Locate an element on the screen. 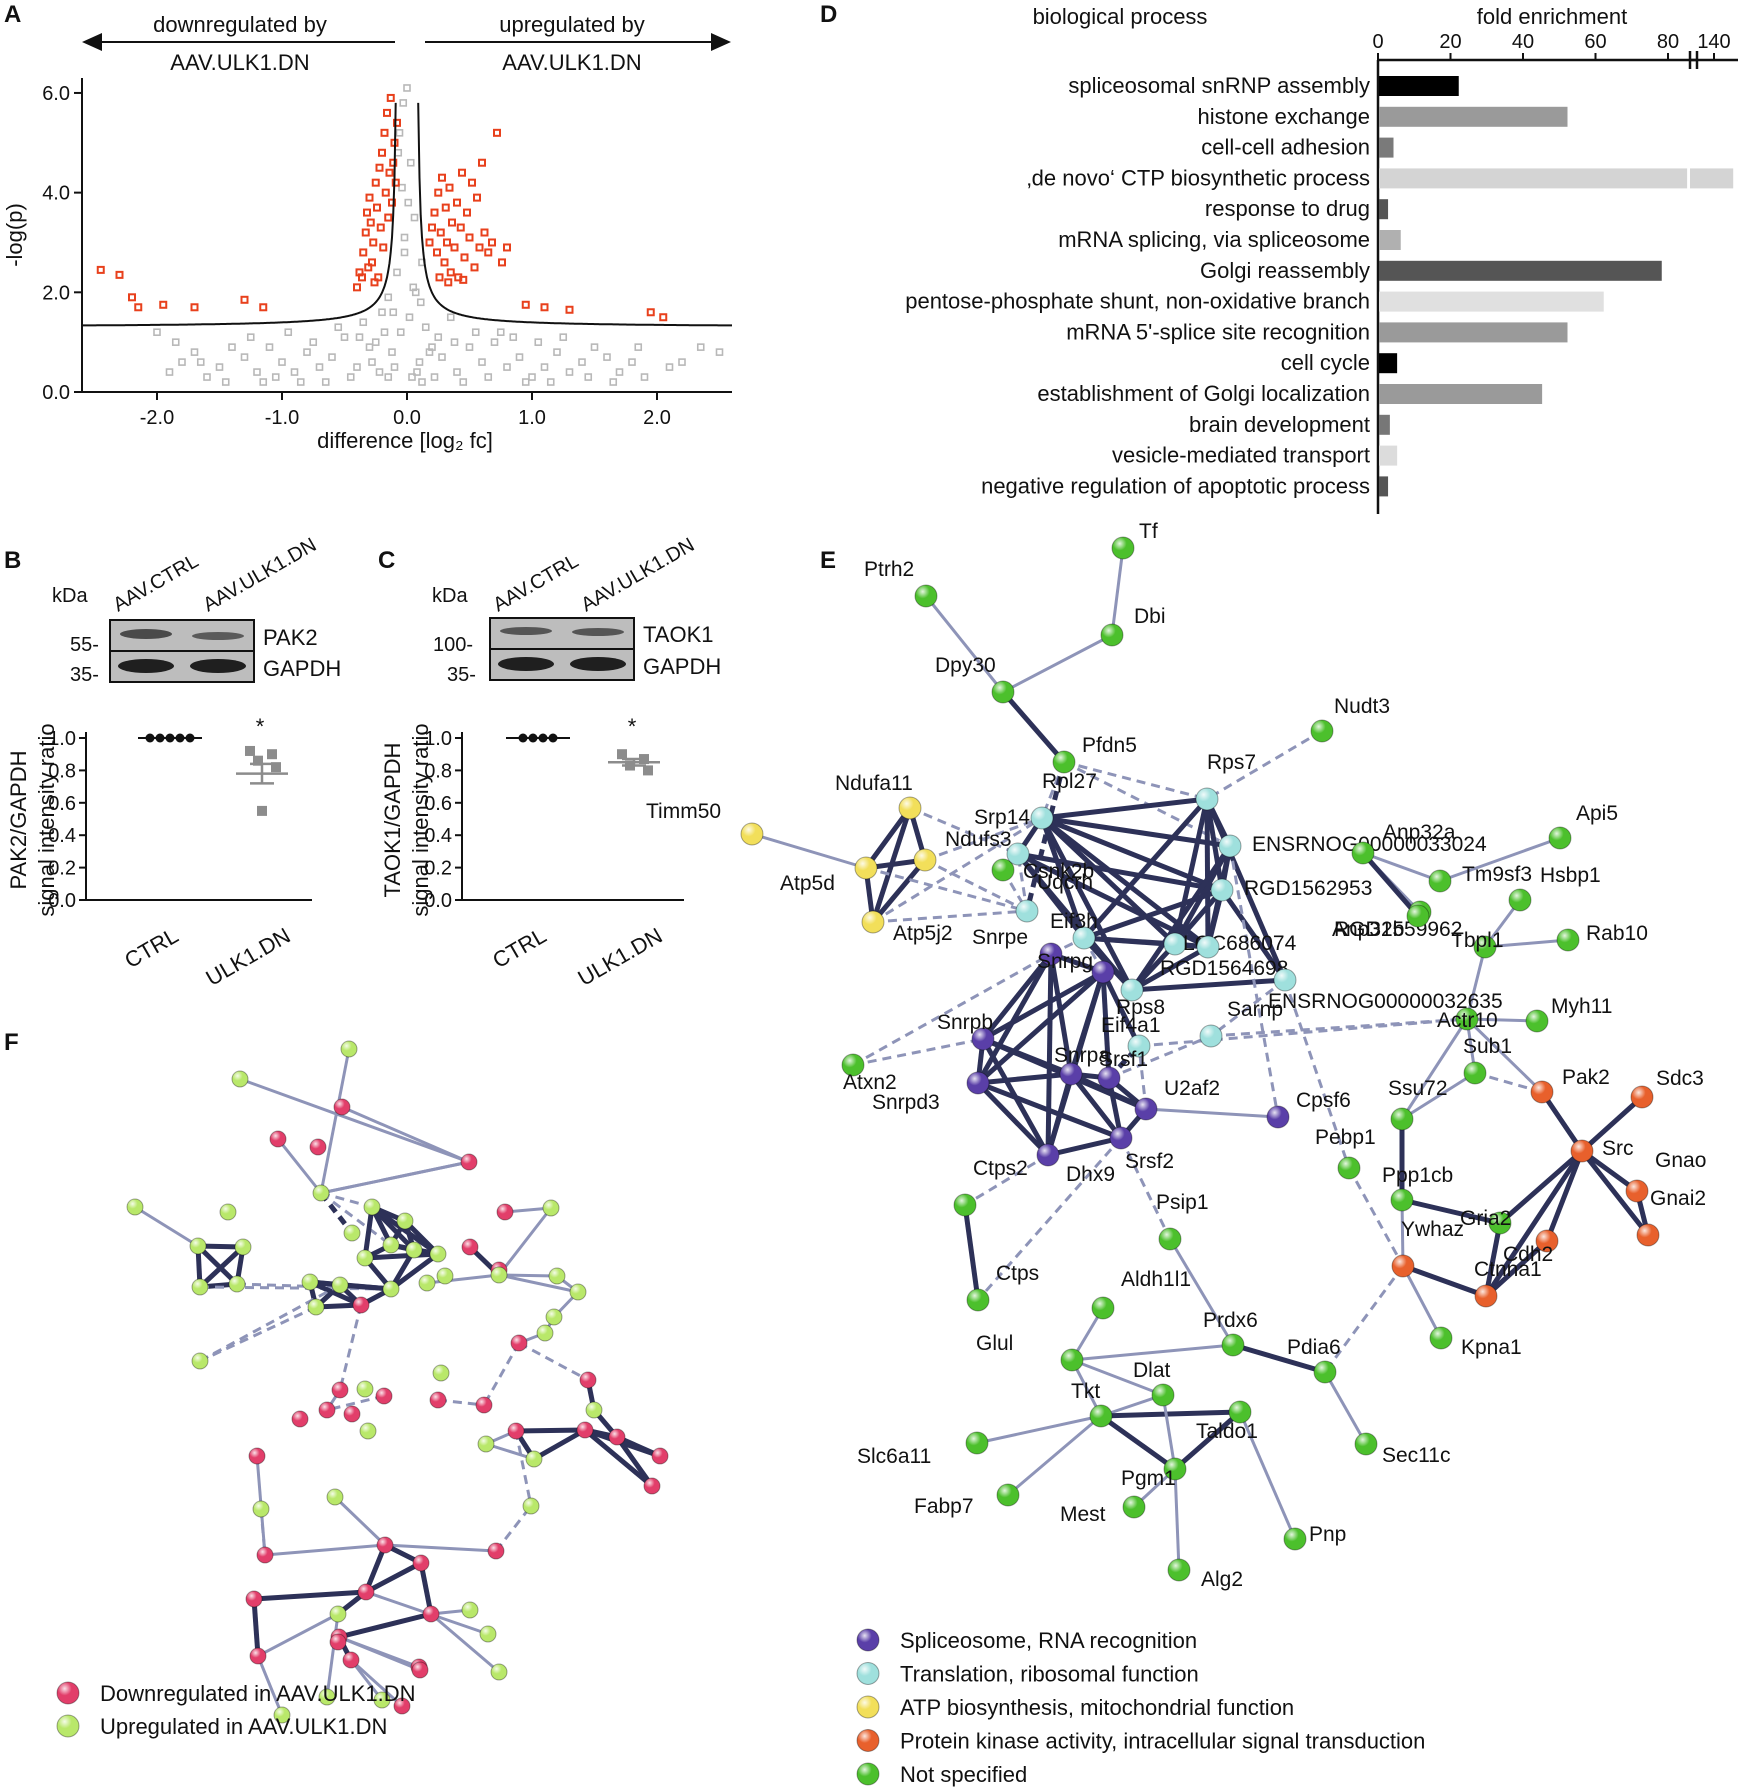 This screenshot has width=1747, height=1790. category-label: brain development is located at coordinates (1279, 424).